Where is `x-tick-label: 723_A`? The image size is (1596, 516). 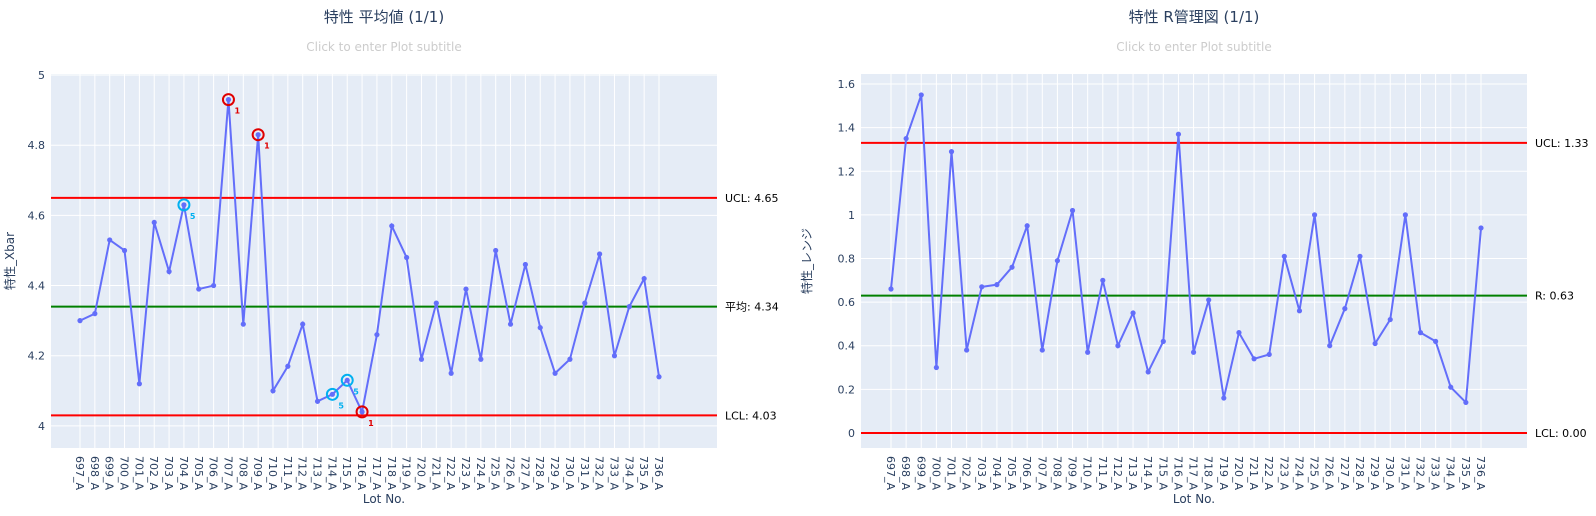
x-tick-label: 723_A is located at coordinates (1283, 473).